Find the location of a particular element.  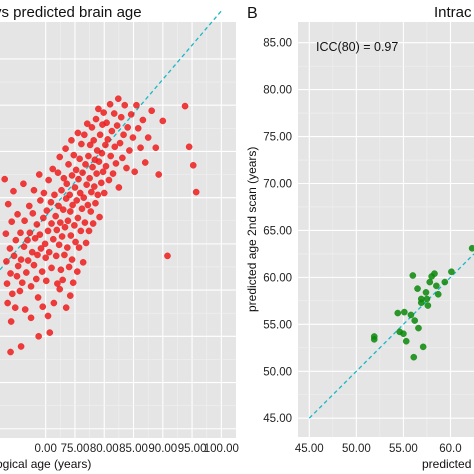

panel-b-points is located at coordinates (422, 302).